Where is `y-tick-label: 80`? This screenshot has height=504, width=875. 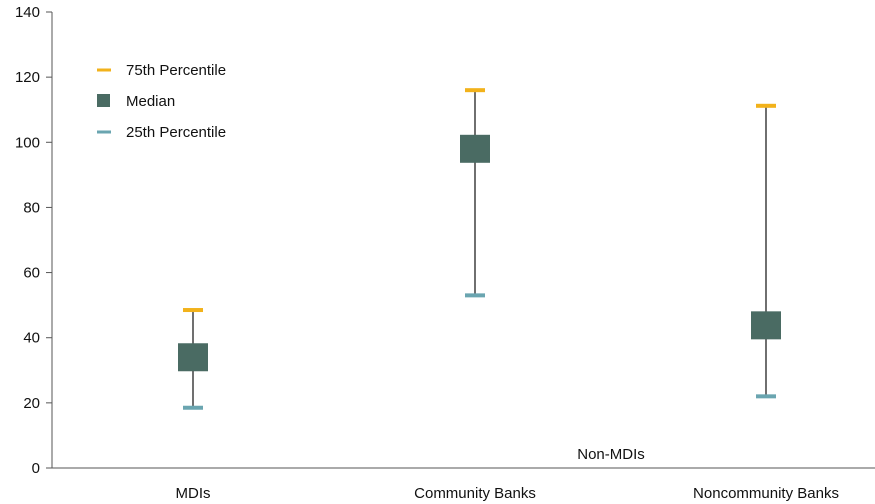
y-tick-label: 80 is located at coordinates (31, 207).